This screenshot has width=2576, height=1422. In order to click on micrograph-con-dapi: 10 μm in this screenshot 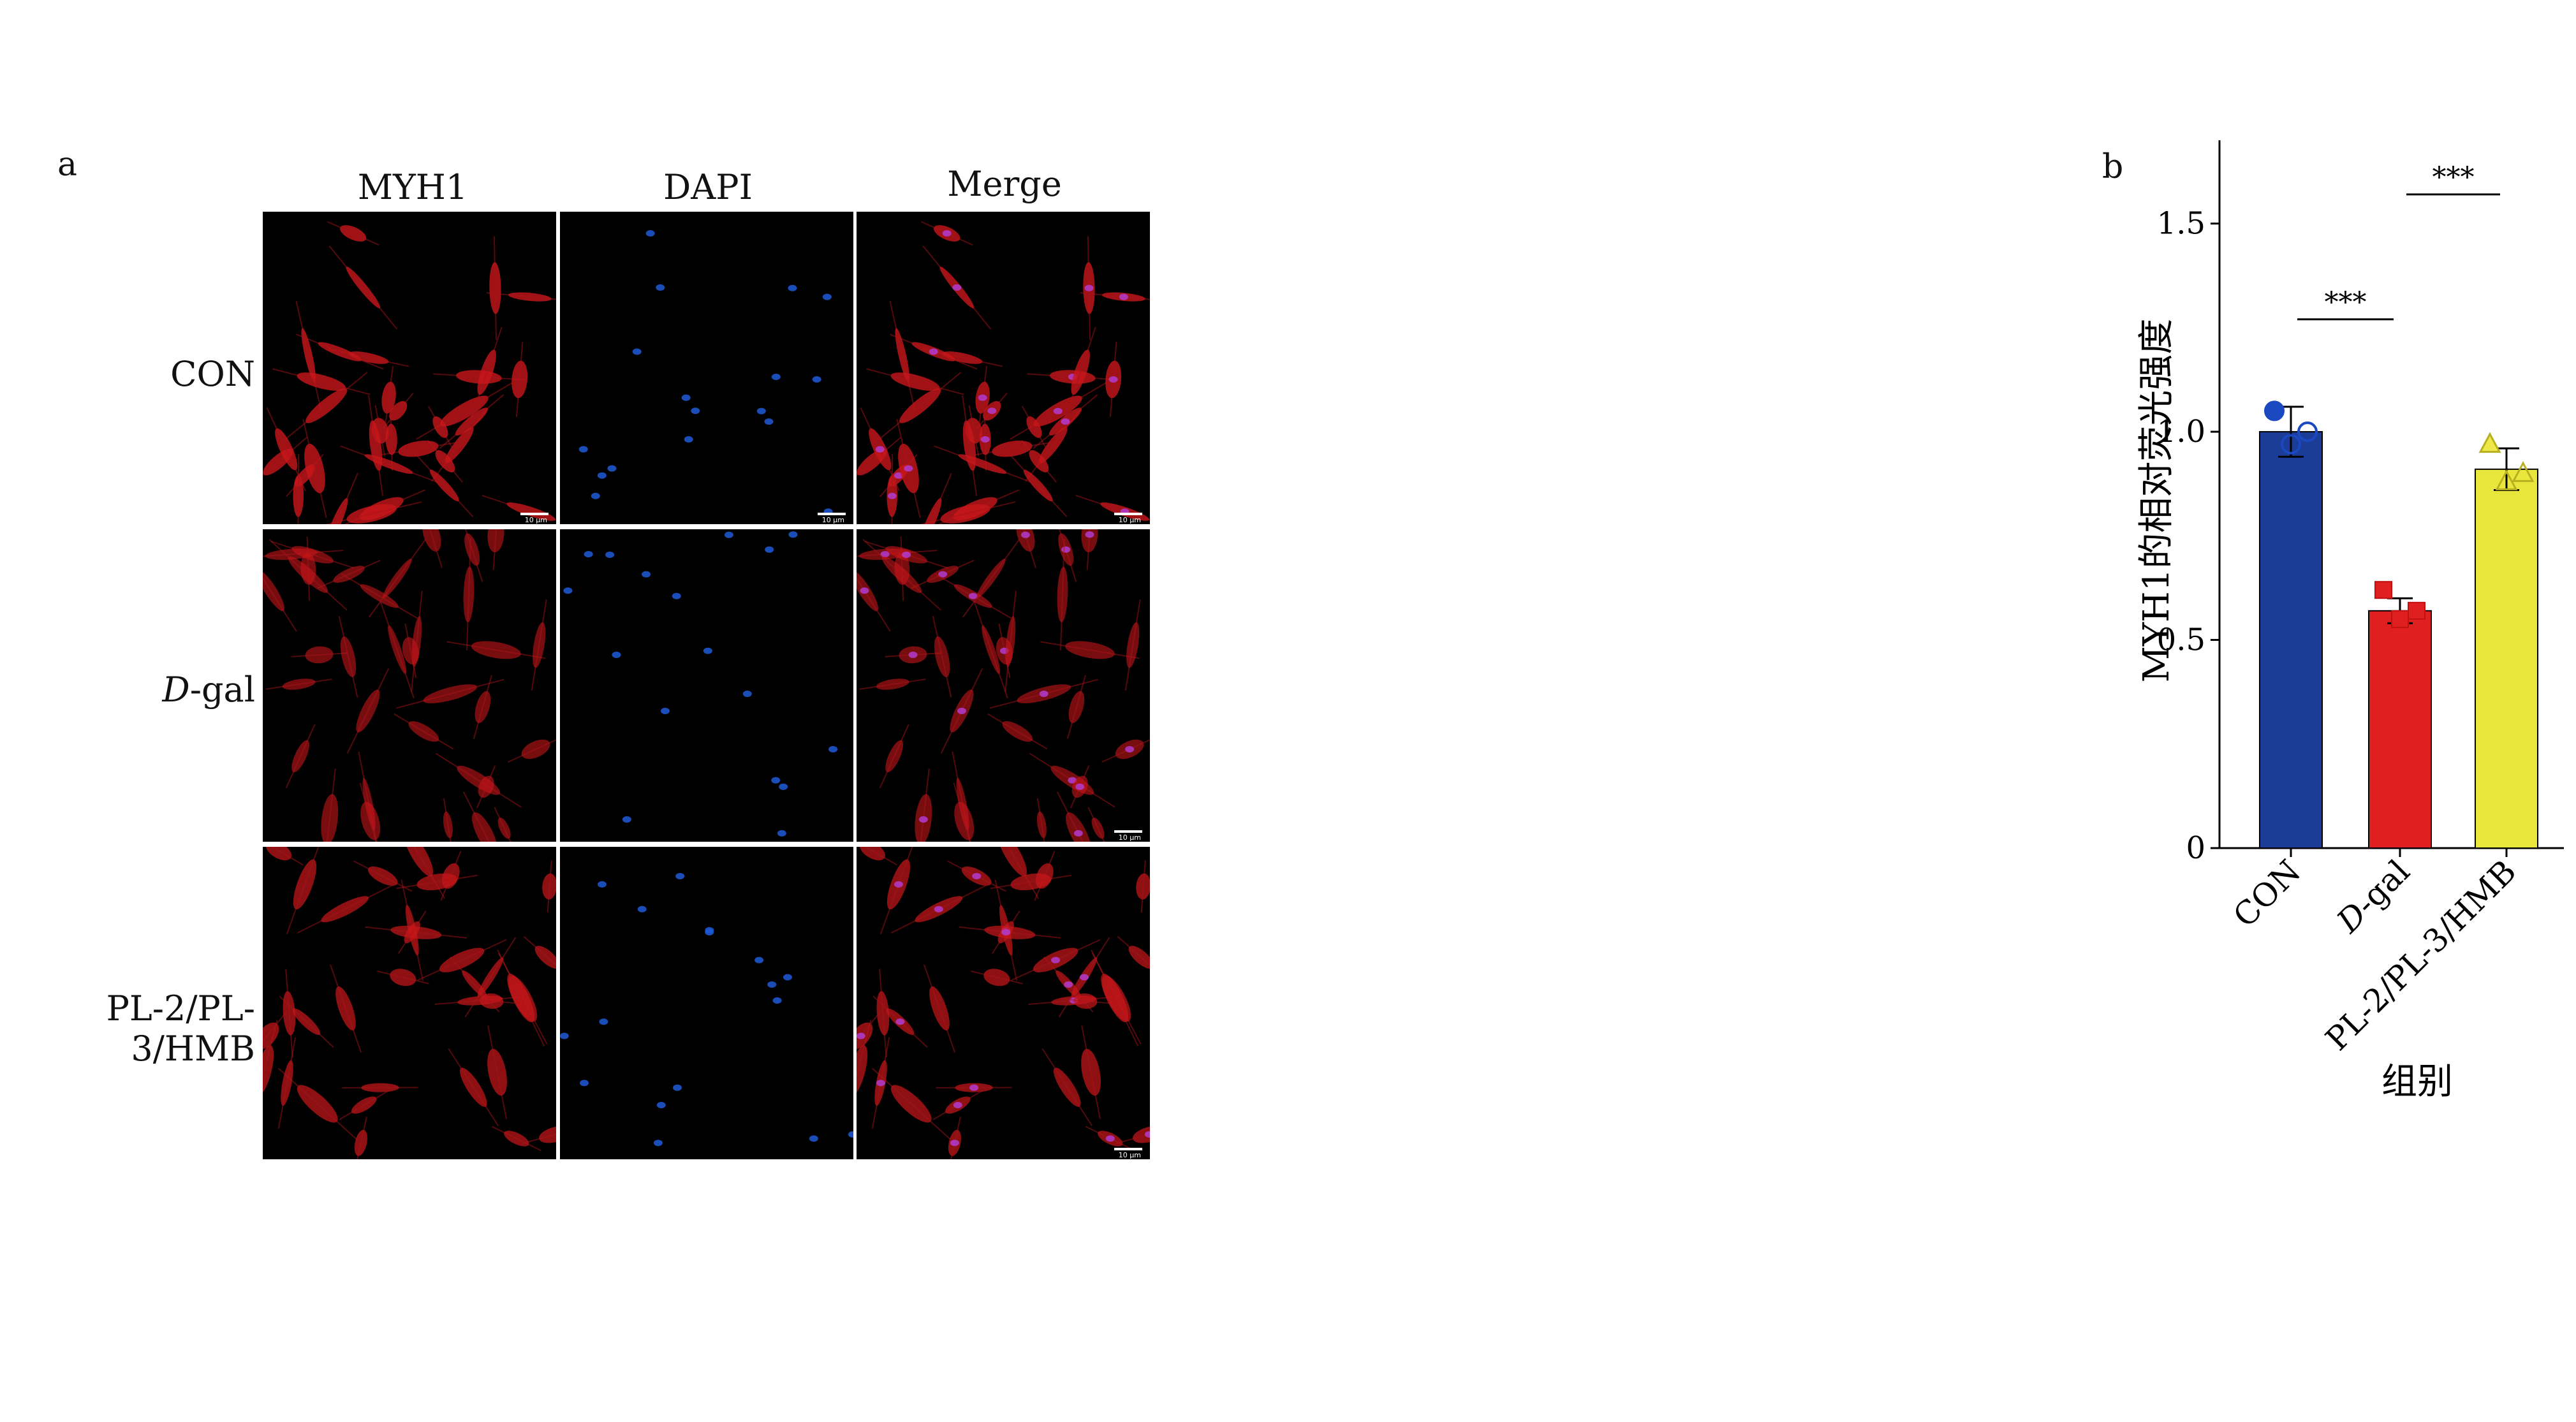, I will do `click(706, 368)`.